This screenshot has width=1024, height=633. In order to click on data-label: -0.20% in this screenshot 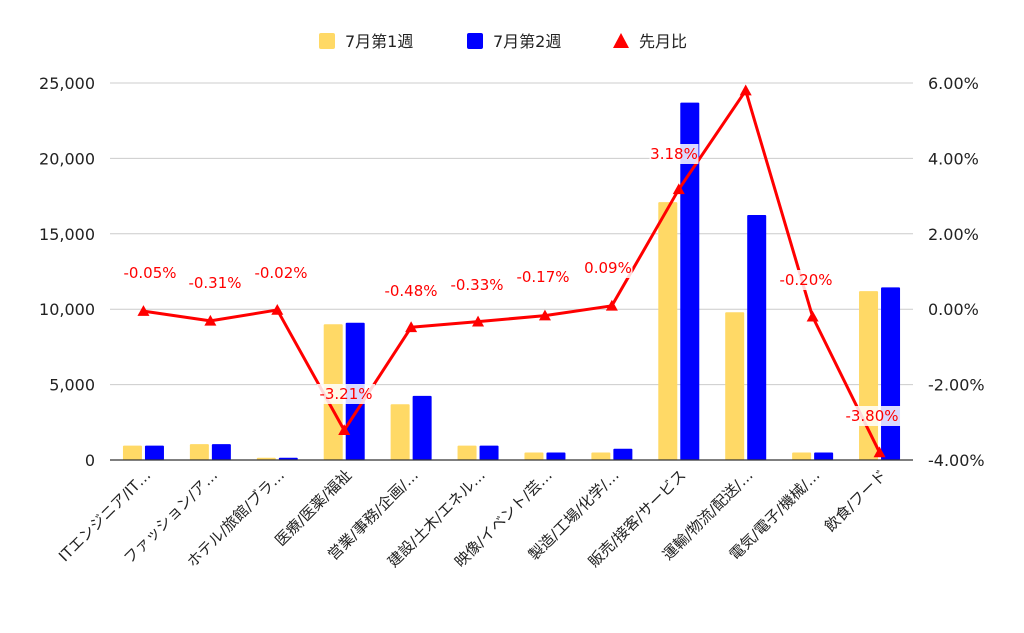, I will do `click(805, 280)`.